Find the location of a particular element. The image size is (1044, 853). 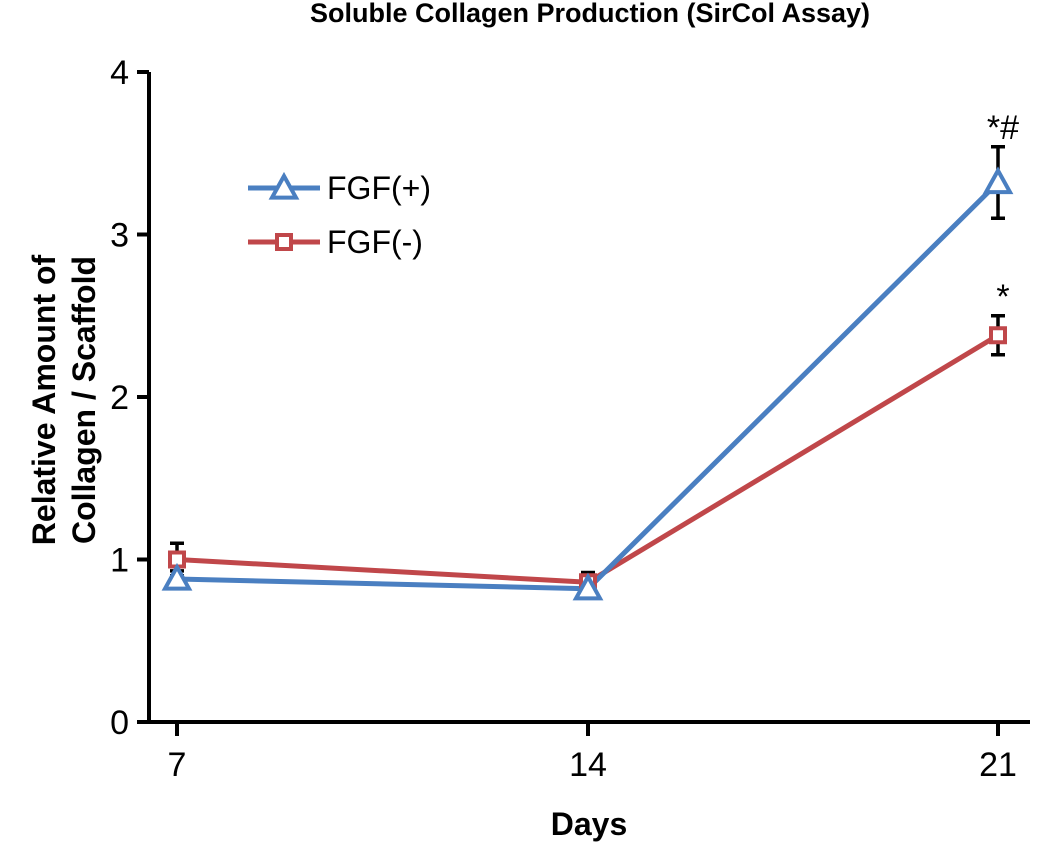

y-tick-label: 2 is located at coordinates (119, 398).